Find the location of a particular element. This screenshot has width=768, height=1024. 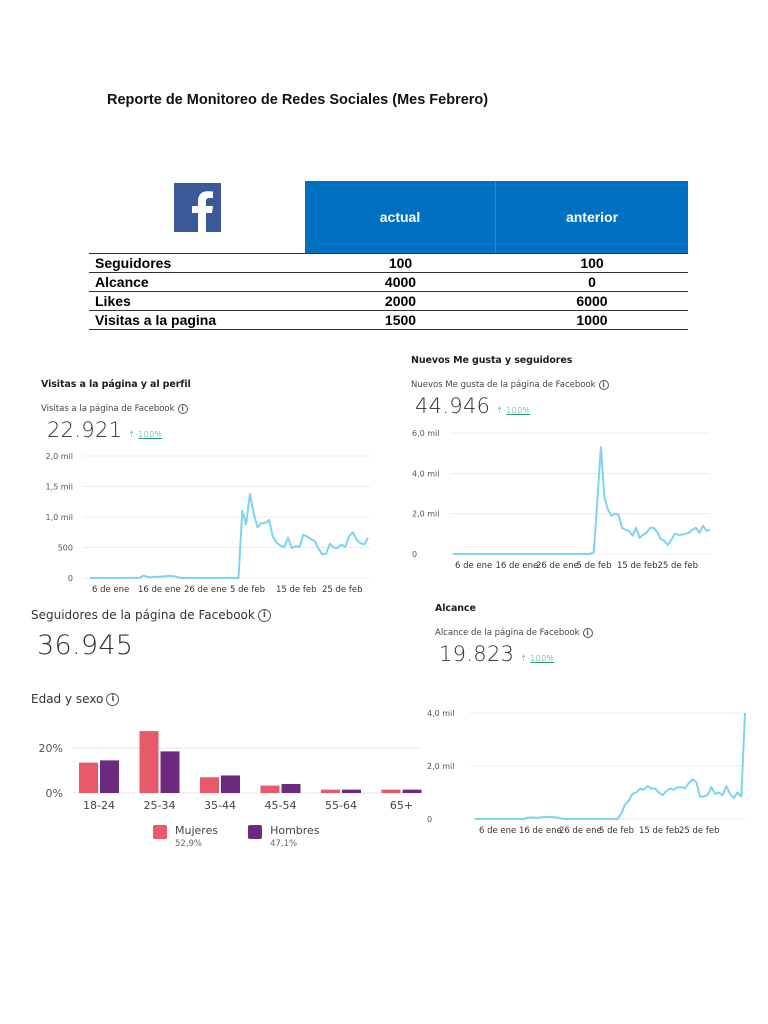

y-tick-label: 1,0 mil is located at coordinates (59, 517).